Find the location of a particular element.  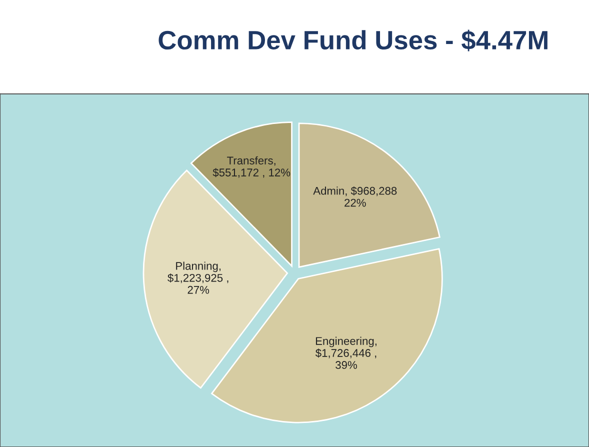

slice-label: Admin, $968,288 22% is located at coordinates (355, 196).